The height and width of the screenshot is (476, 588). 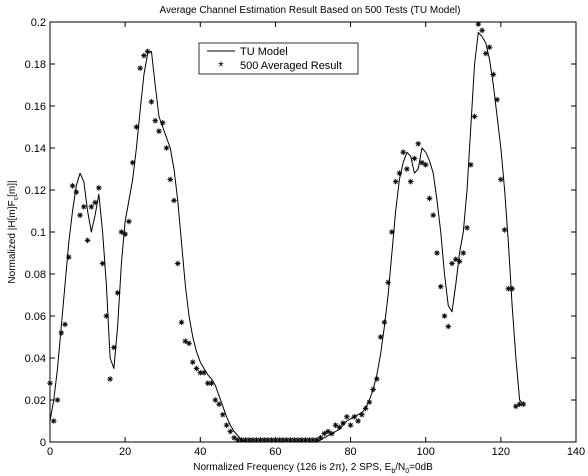 I want to click on y-tick-label: 0.18, so click(x=35, y=65).